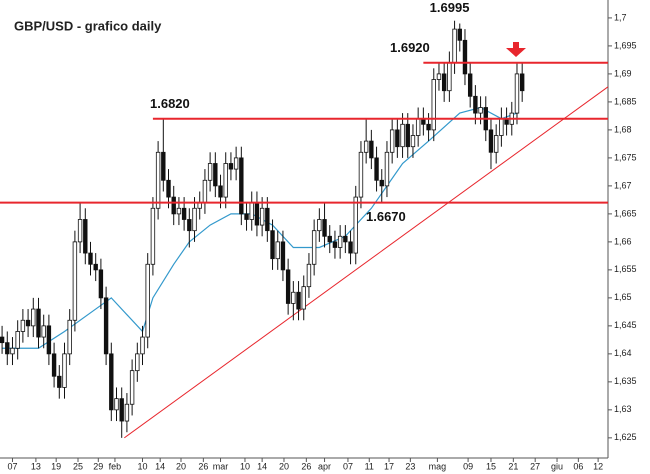  I want to click on x-tick-label: 06, so click(578, 466).